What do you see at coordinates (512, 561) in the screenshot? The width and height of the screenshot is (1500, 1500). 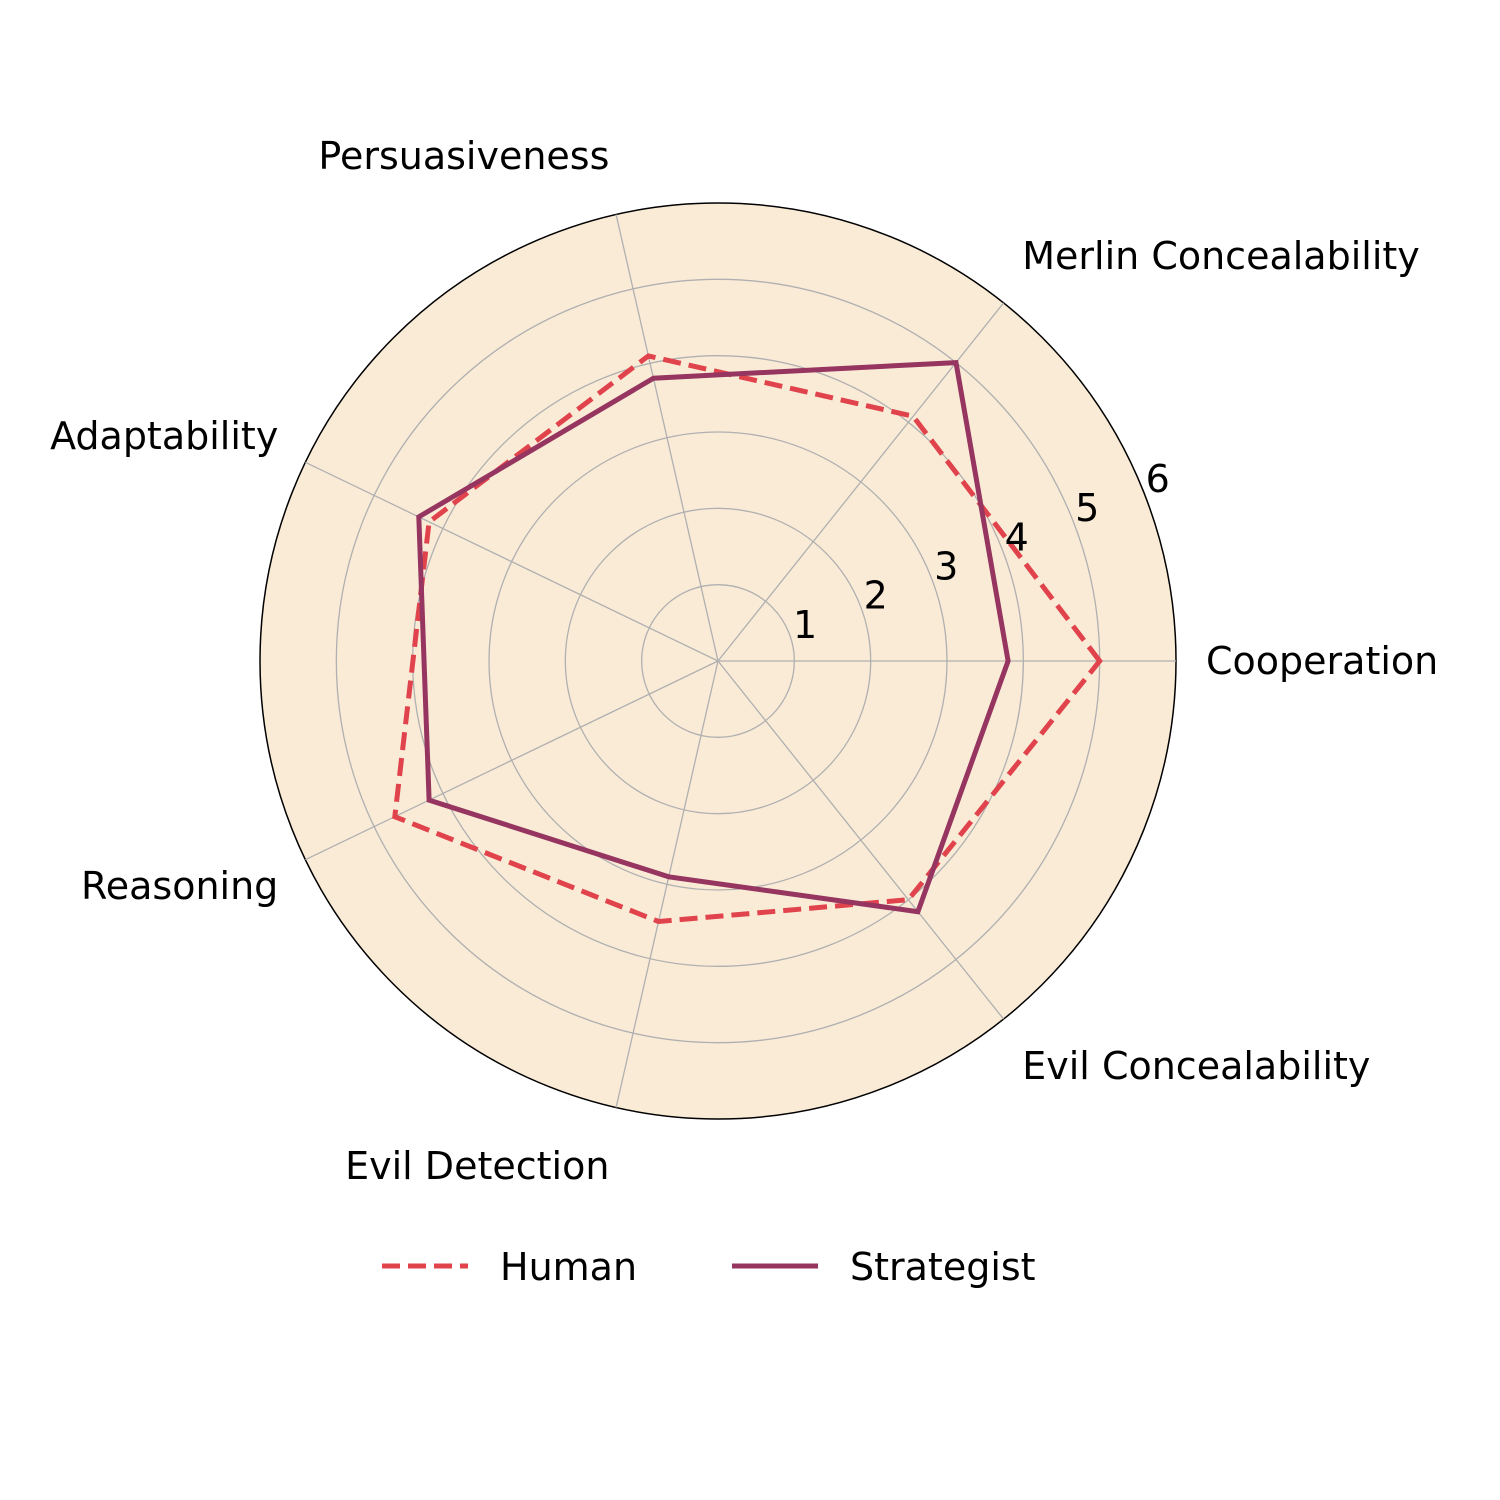 I see `spoke-adaptability` at bounding box center [512, 561].